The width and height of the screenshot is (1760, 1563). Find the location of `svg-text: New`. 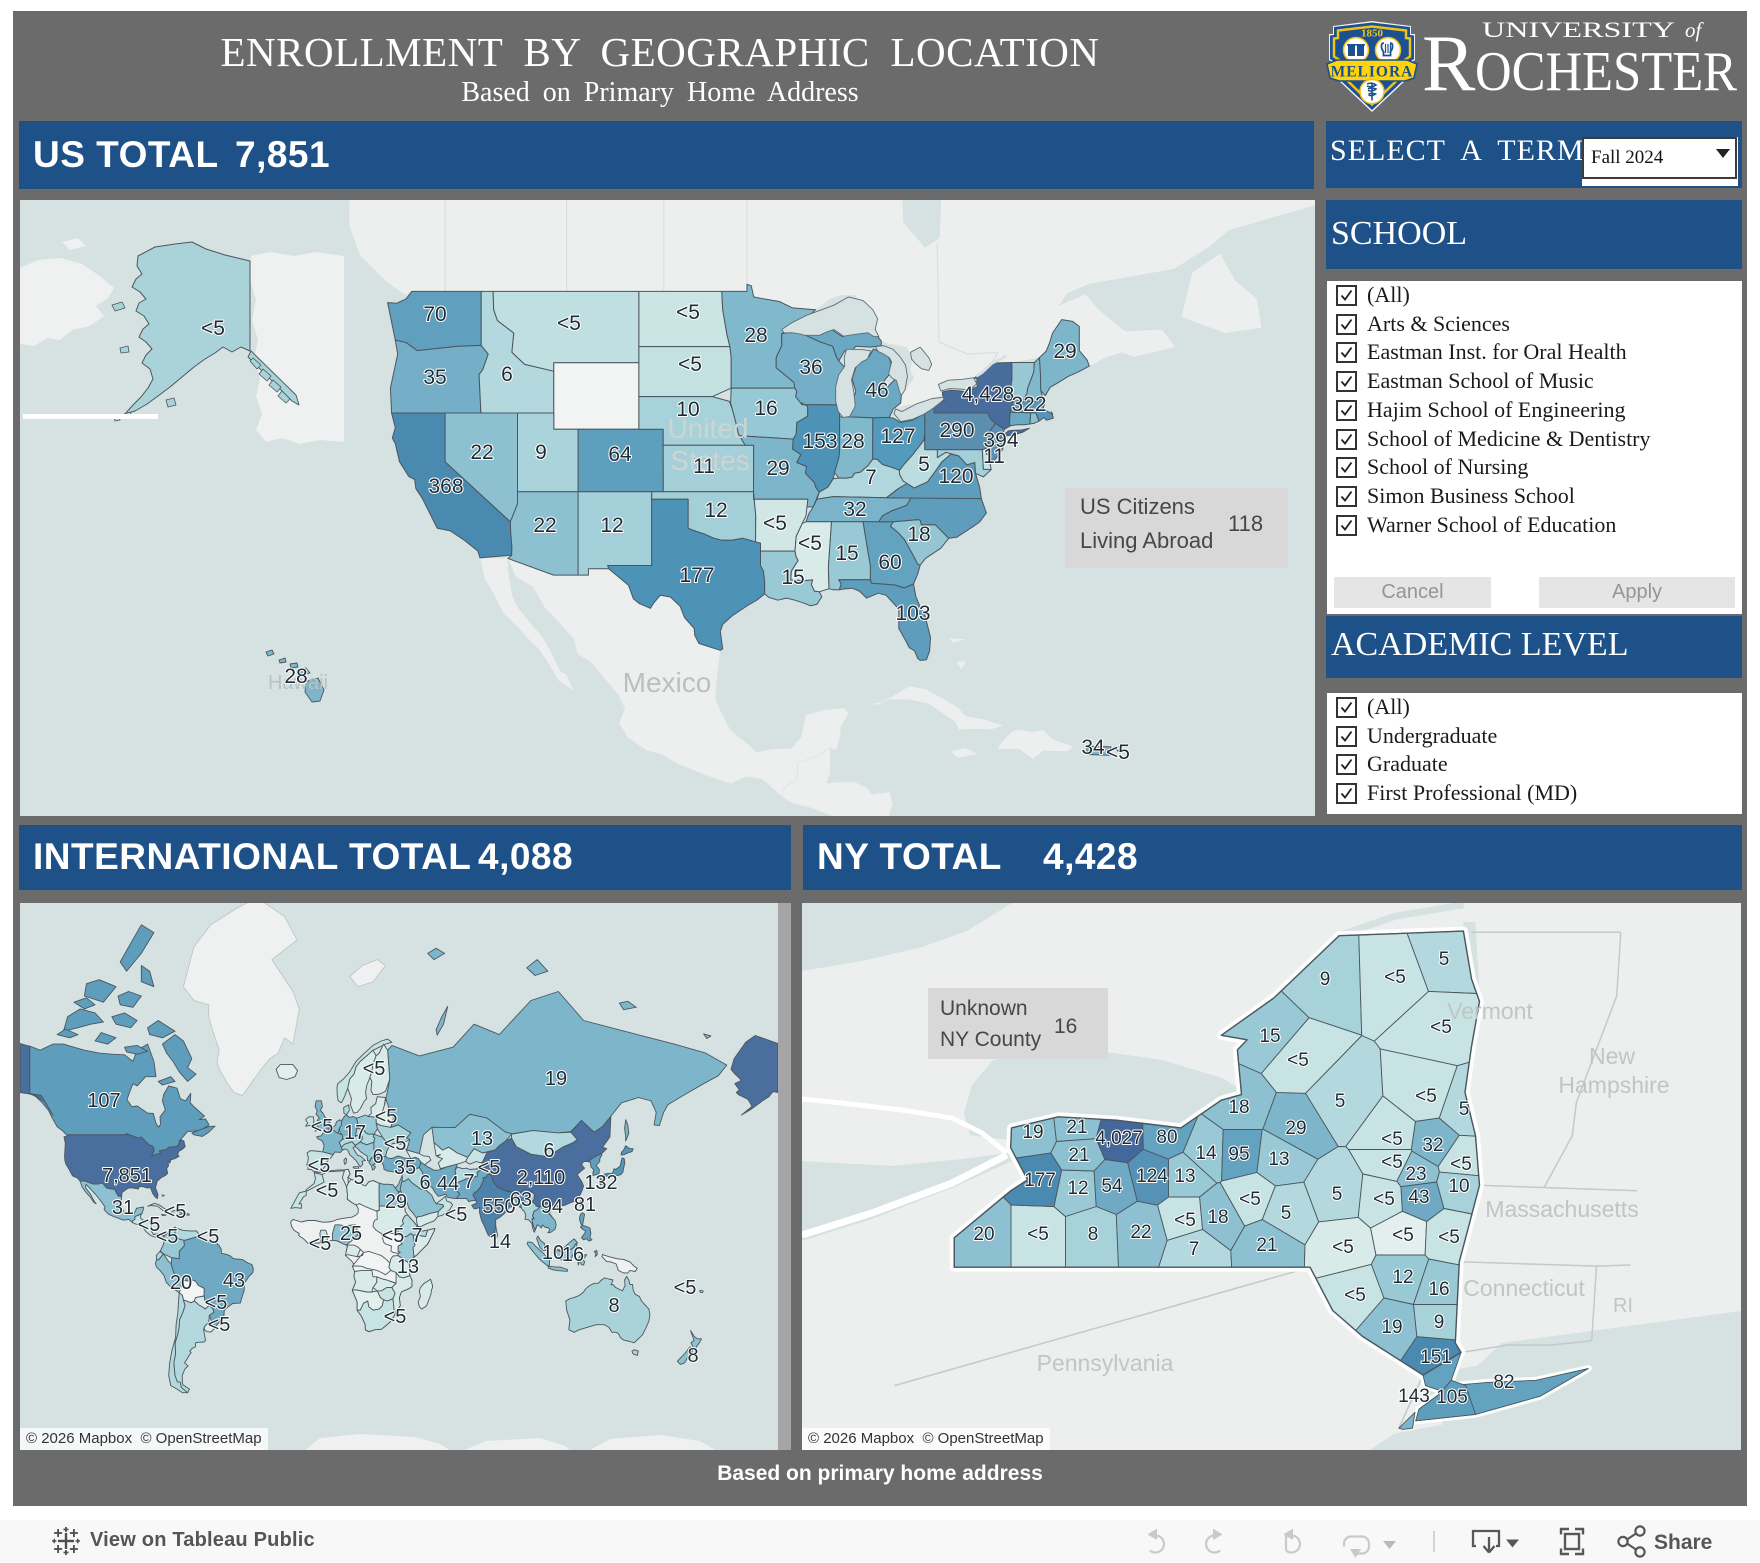

svg-text: New is located at coordinates (1612, 1056).